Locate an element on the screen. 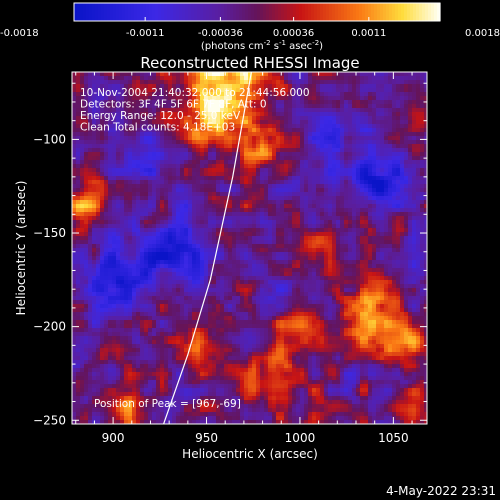 This screenshot has height=500, width=500. colorbar-tick-label: 0.0011 is located at coordinates (368, 33).